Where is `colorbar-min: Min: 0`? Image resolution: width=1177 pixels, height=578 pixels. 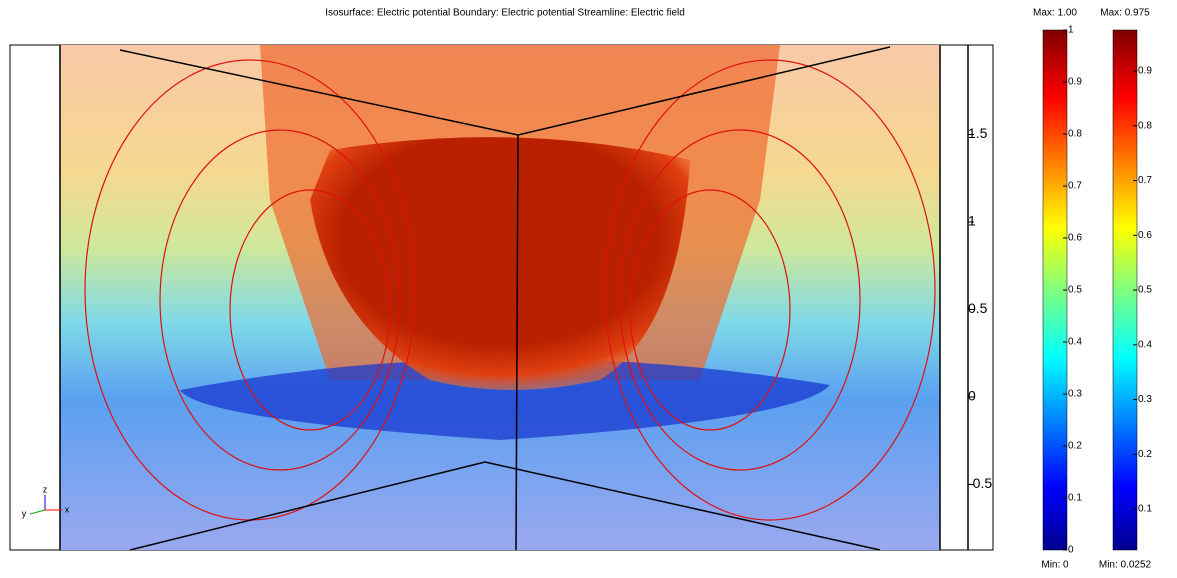 colorbar-min: Min: 0 is located at coordinates (1055, 565).